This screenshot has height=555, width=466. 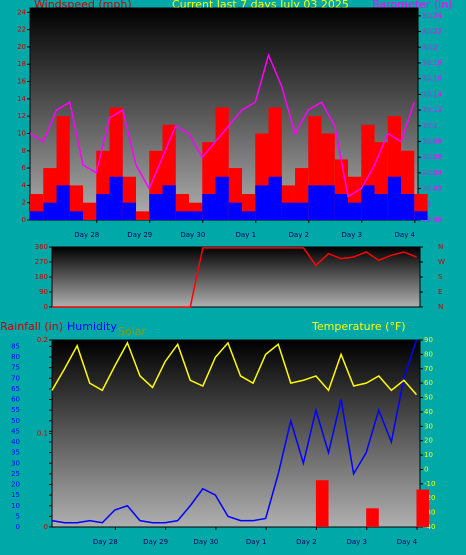 I want to click on y2-tick-label: E, so click(x=440, y=292).